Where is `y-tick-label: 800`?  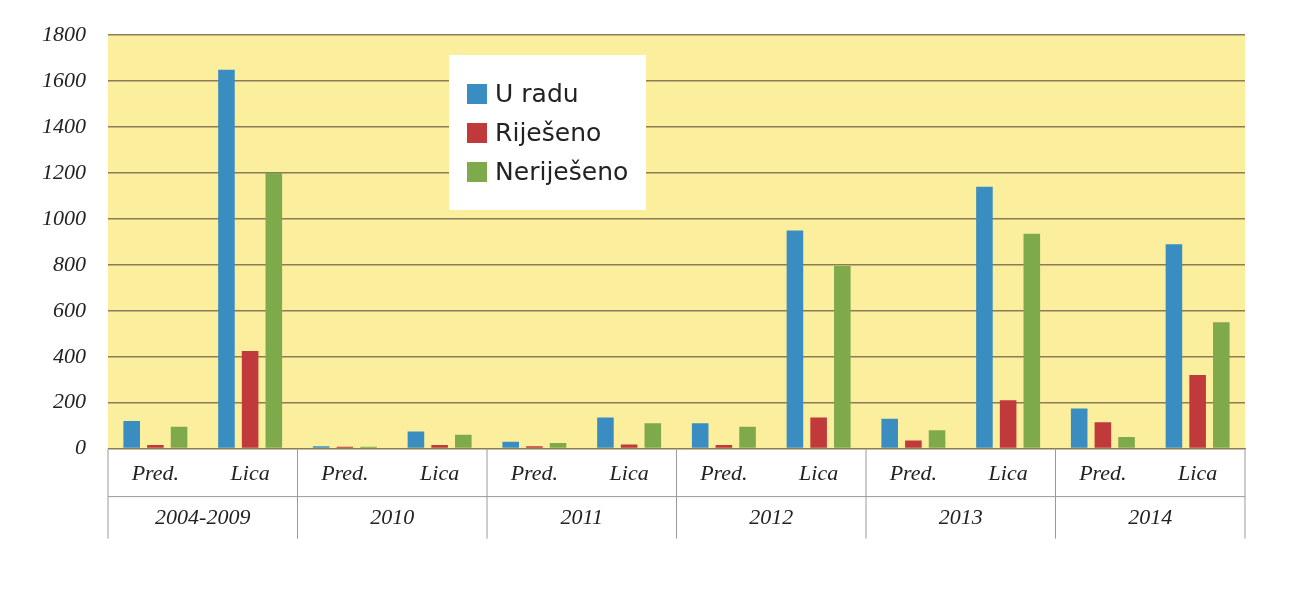 y-tick-label: 800 is located at coordinates (69, 263).